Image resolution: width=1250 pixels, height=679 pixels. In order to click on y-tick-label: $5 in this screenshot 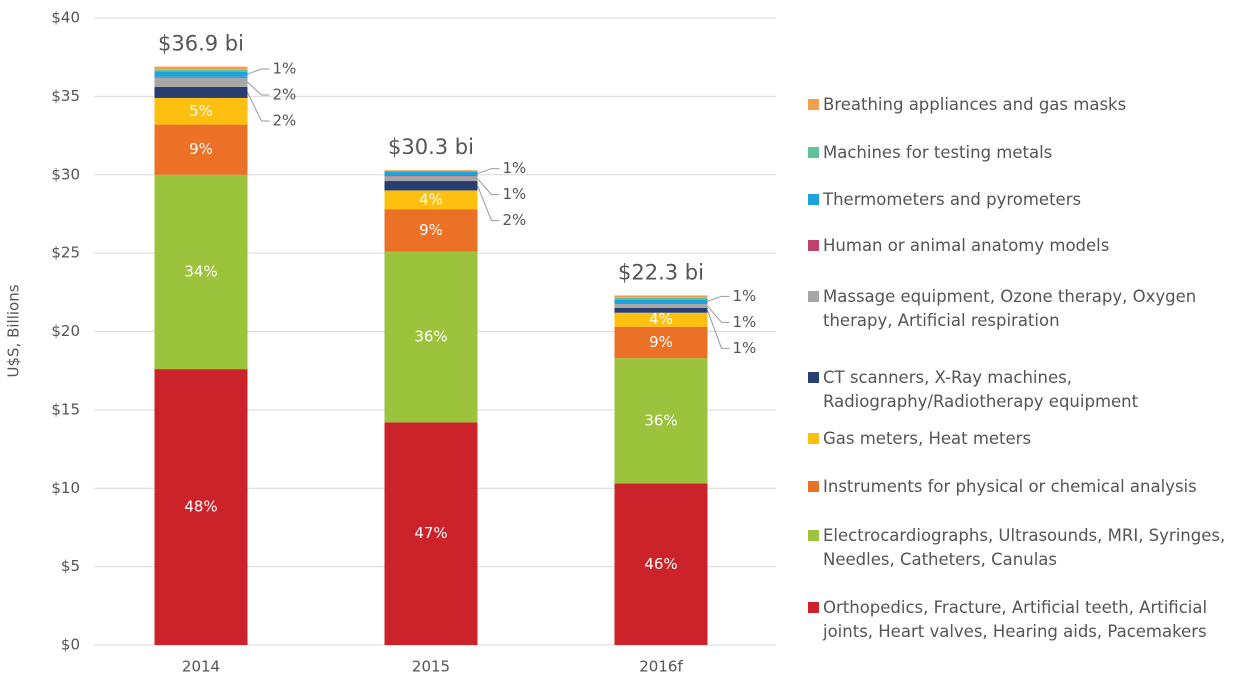, I will do `click(70, 566)`.